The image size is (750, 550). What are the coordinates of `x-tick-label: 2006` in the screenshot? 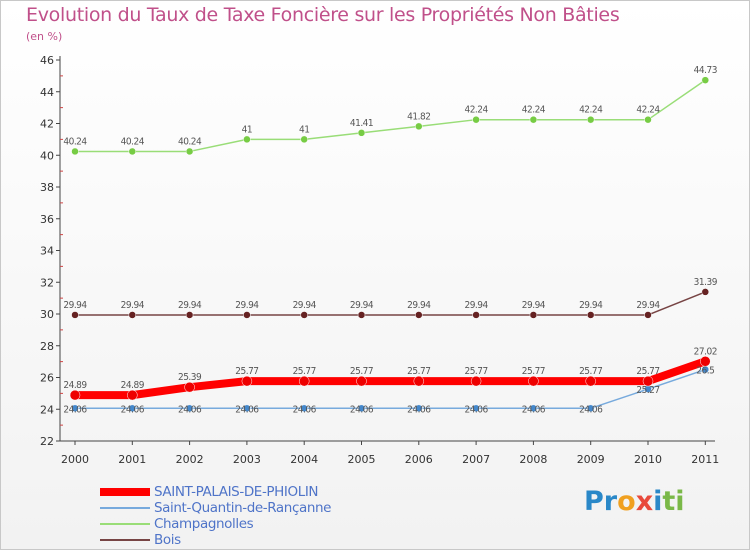 It's located at (419, 459).